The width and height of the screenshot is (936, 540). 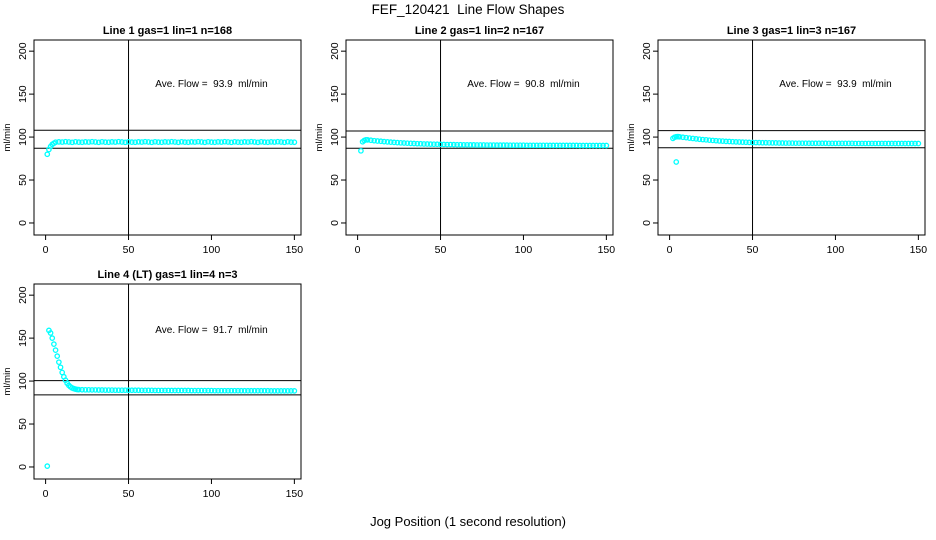 What do you see at coordinates (797, 245) in the screenshot?
I see `x-axis: 0 50 100 150` at bounding box center [797, 245].